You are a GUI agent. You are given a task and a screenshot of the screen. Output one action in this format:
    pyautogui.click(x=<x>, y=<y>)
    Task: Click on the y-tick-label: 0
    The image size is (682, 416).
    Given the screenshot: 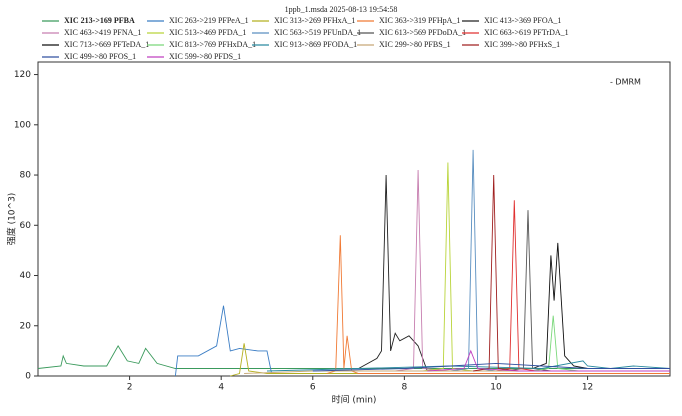 What is the action you would take?
    pyautogui.click(x=28, y=377)
    